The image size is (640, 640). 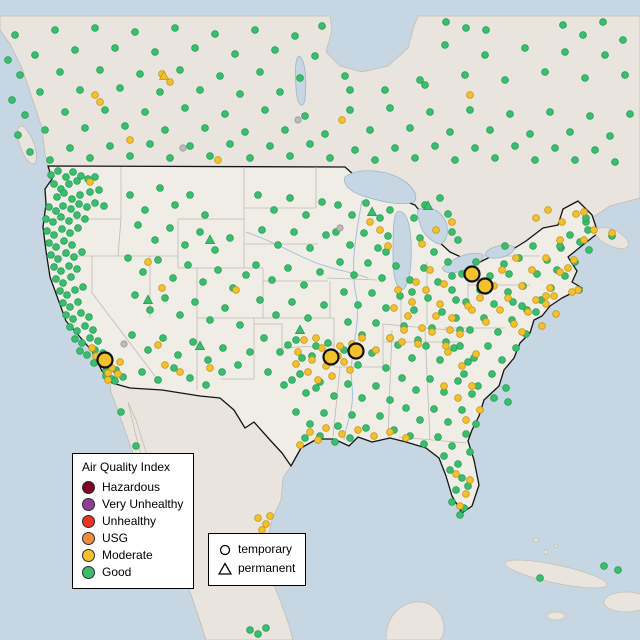 What do you see at coordinates (124, 344) in the screenshot?
I see `station-inactive-circle` at bounding box center [124, 344].